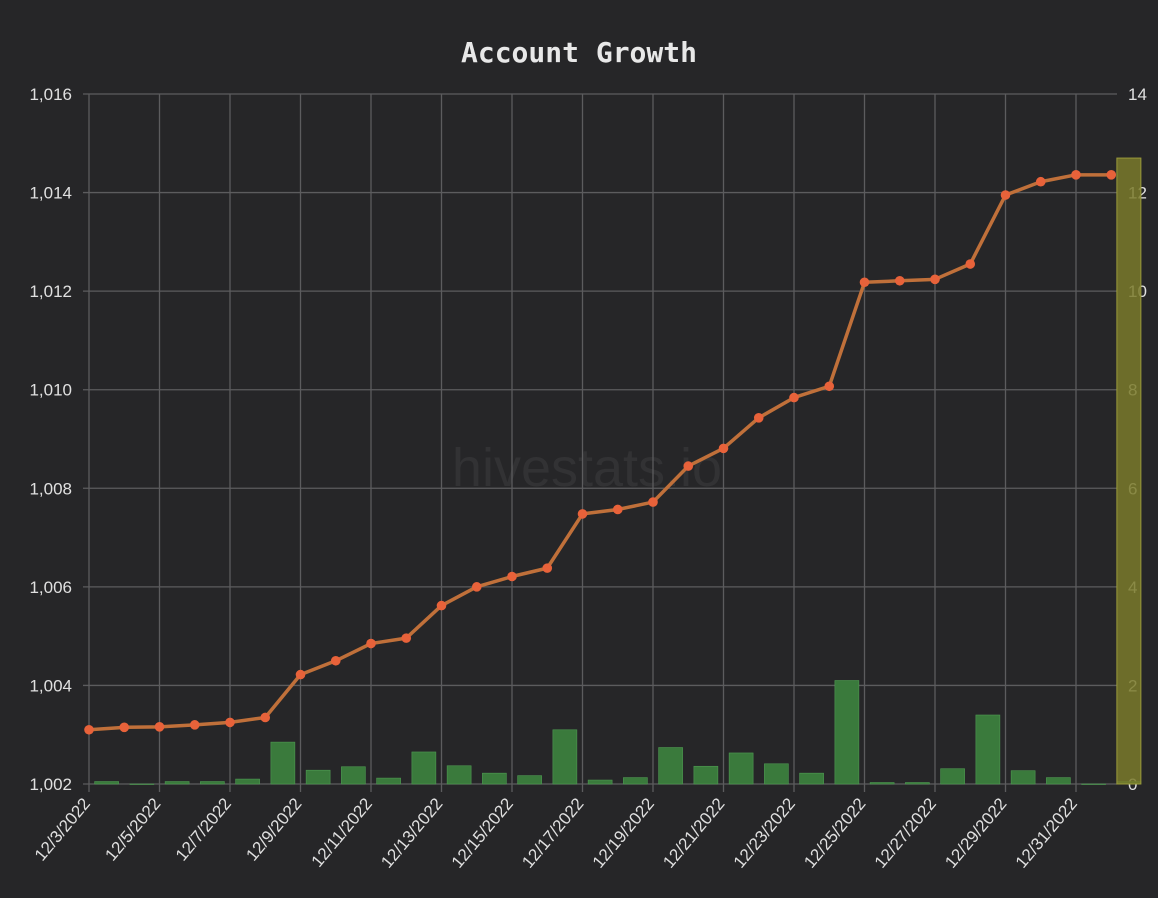 This screenshot has width=1158, height=898. What do you see at coordinates (203, 829) in the screenshot?
I see `x-tick-label: 12/7/2022` at bounding box center [203, 829].